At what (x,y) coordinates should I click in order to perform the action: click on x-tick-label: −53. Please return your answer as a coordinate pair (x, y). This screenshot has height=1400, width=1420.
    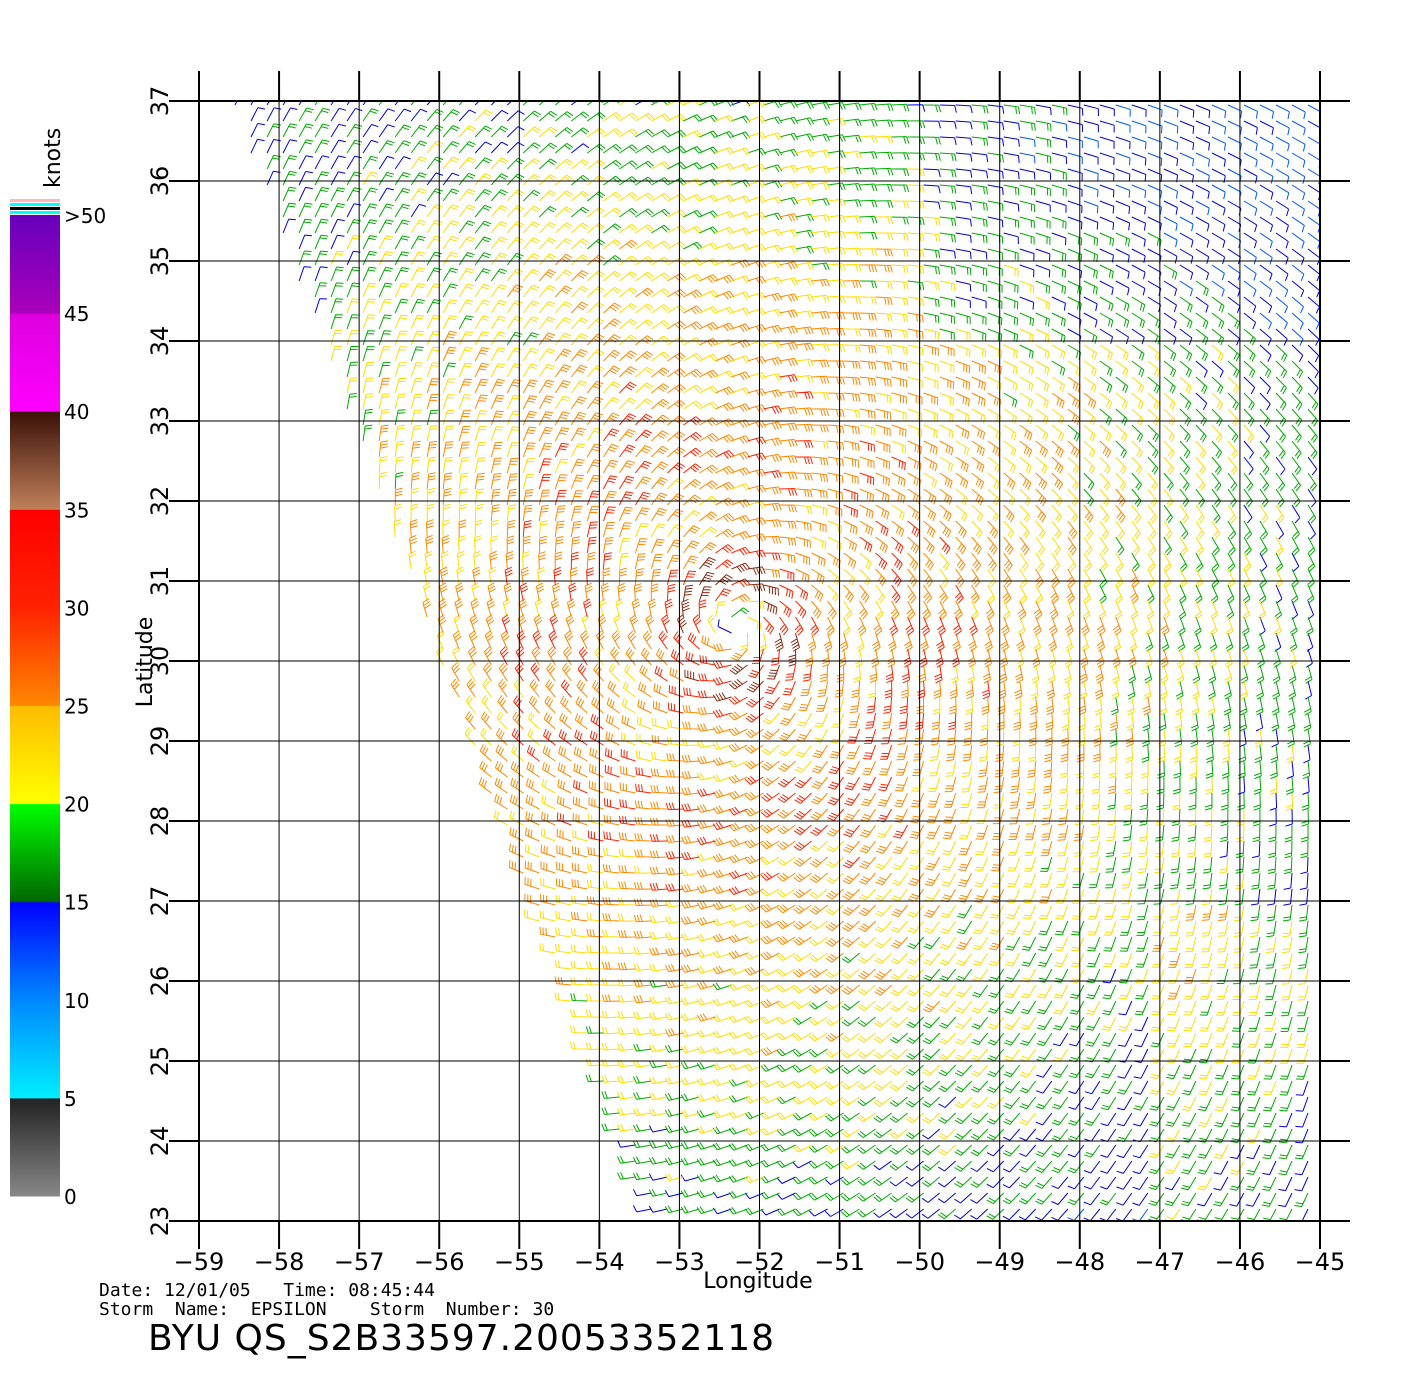
    Looking at the image, I should click on (679, 1262).